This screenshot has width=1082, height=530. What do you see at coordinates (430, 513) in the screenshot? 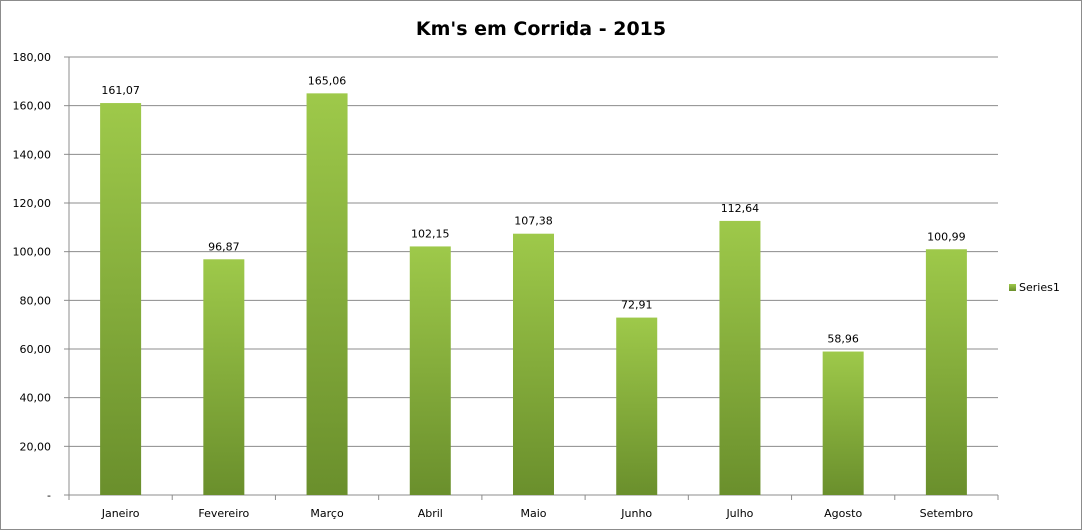
I see `x-tick-label: Abril` at bounding box center [430, 513].